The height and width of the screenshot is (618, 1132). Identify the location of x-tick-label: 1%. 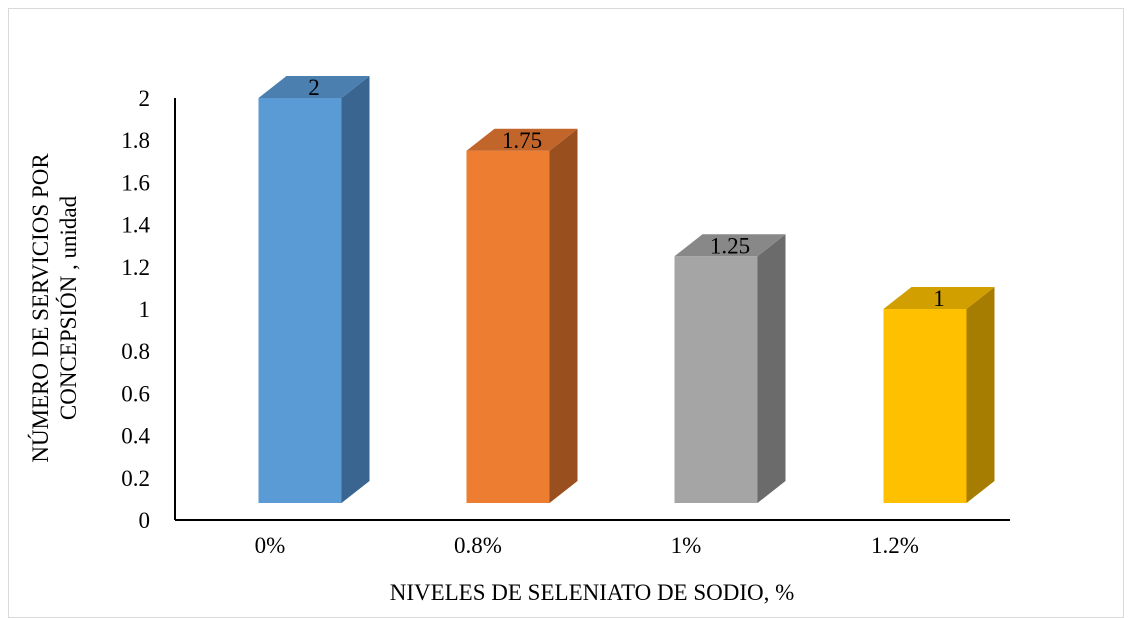
(686, 545).